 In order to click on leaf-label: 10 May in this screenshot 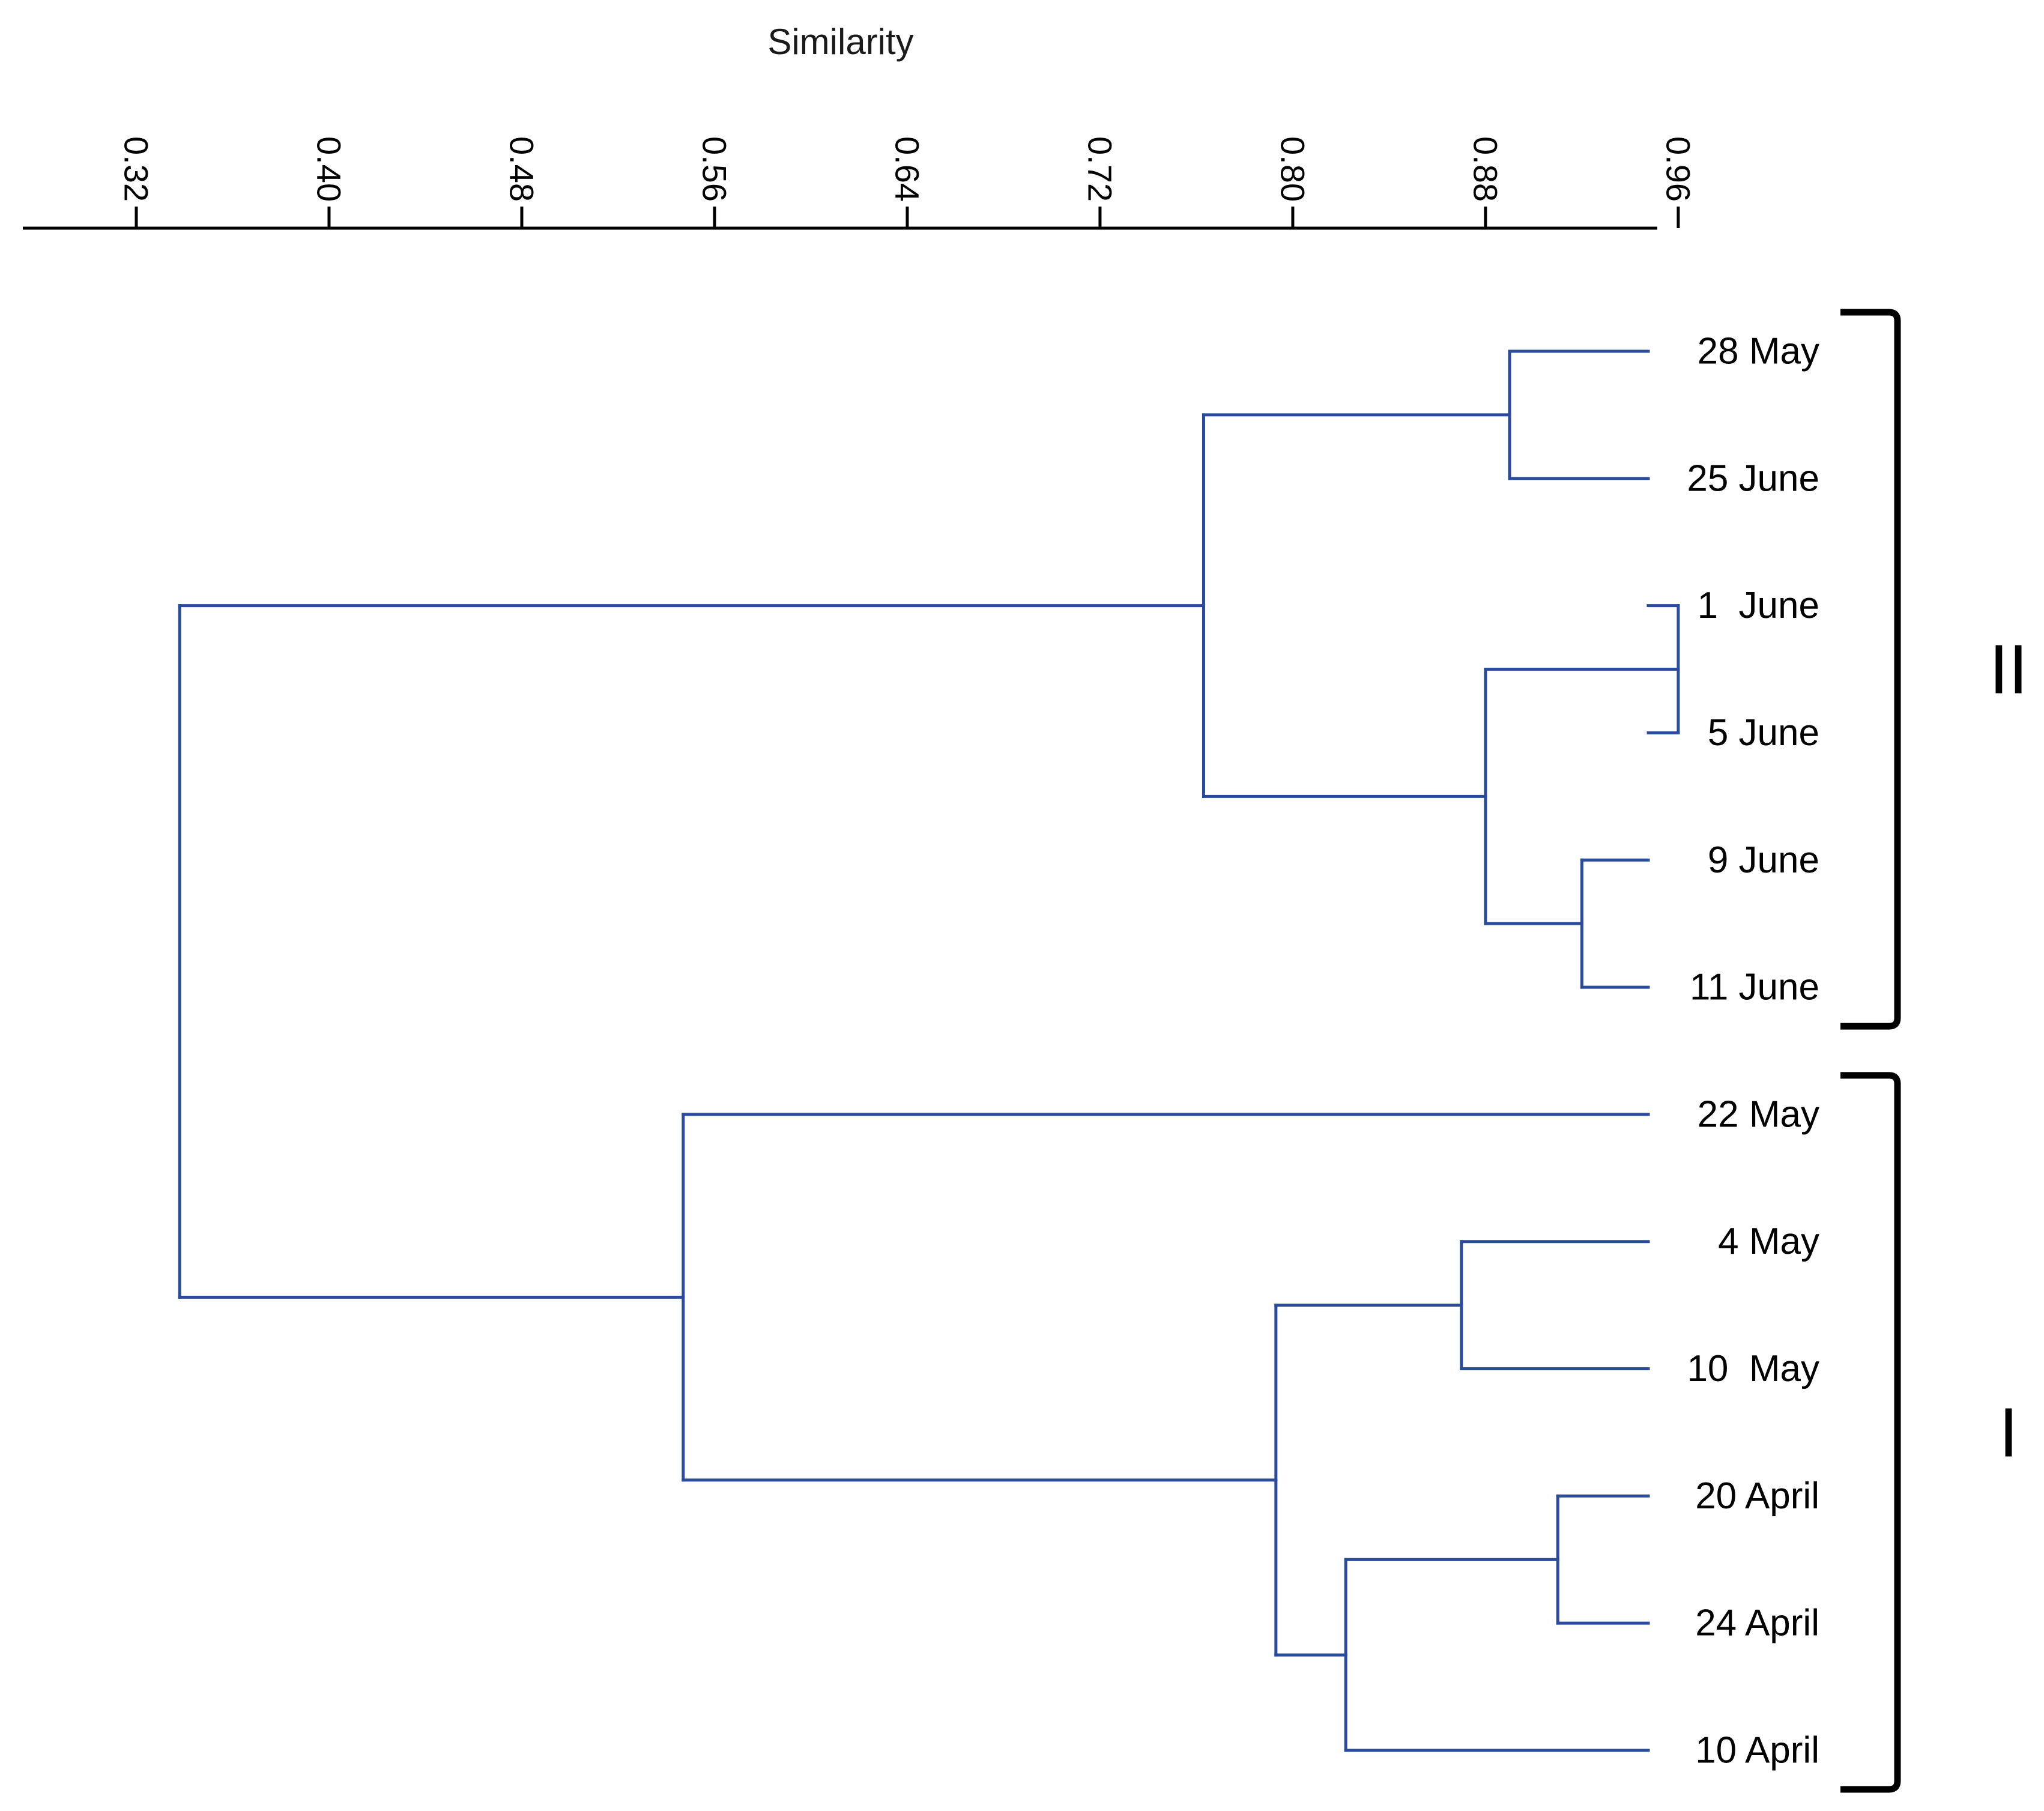, I will do `click(1753, 1368)`.